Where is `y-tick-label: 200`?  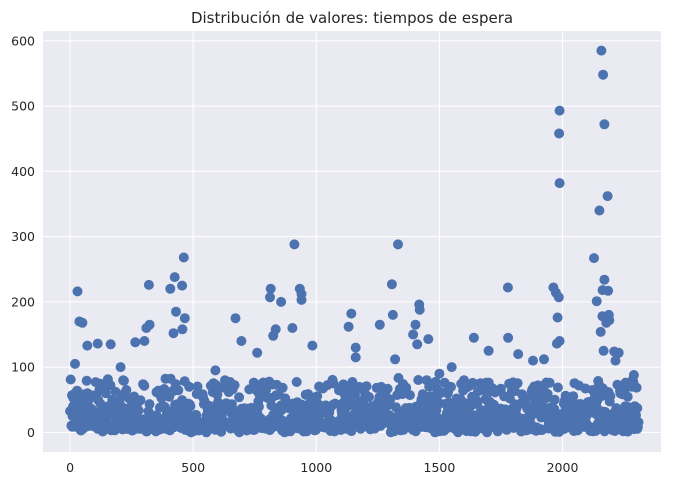
y-tick-label: 200 is located at coordinates (23, 301).